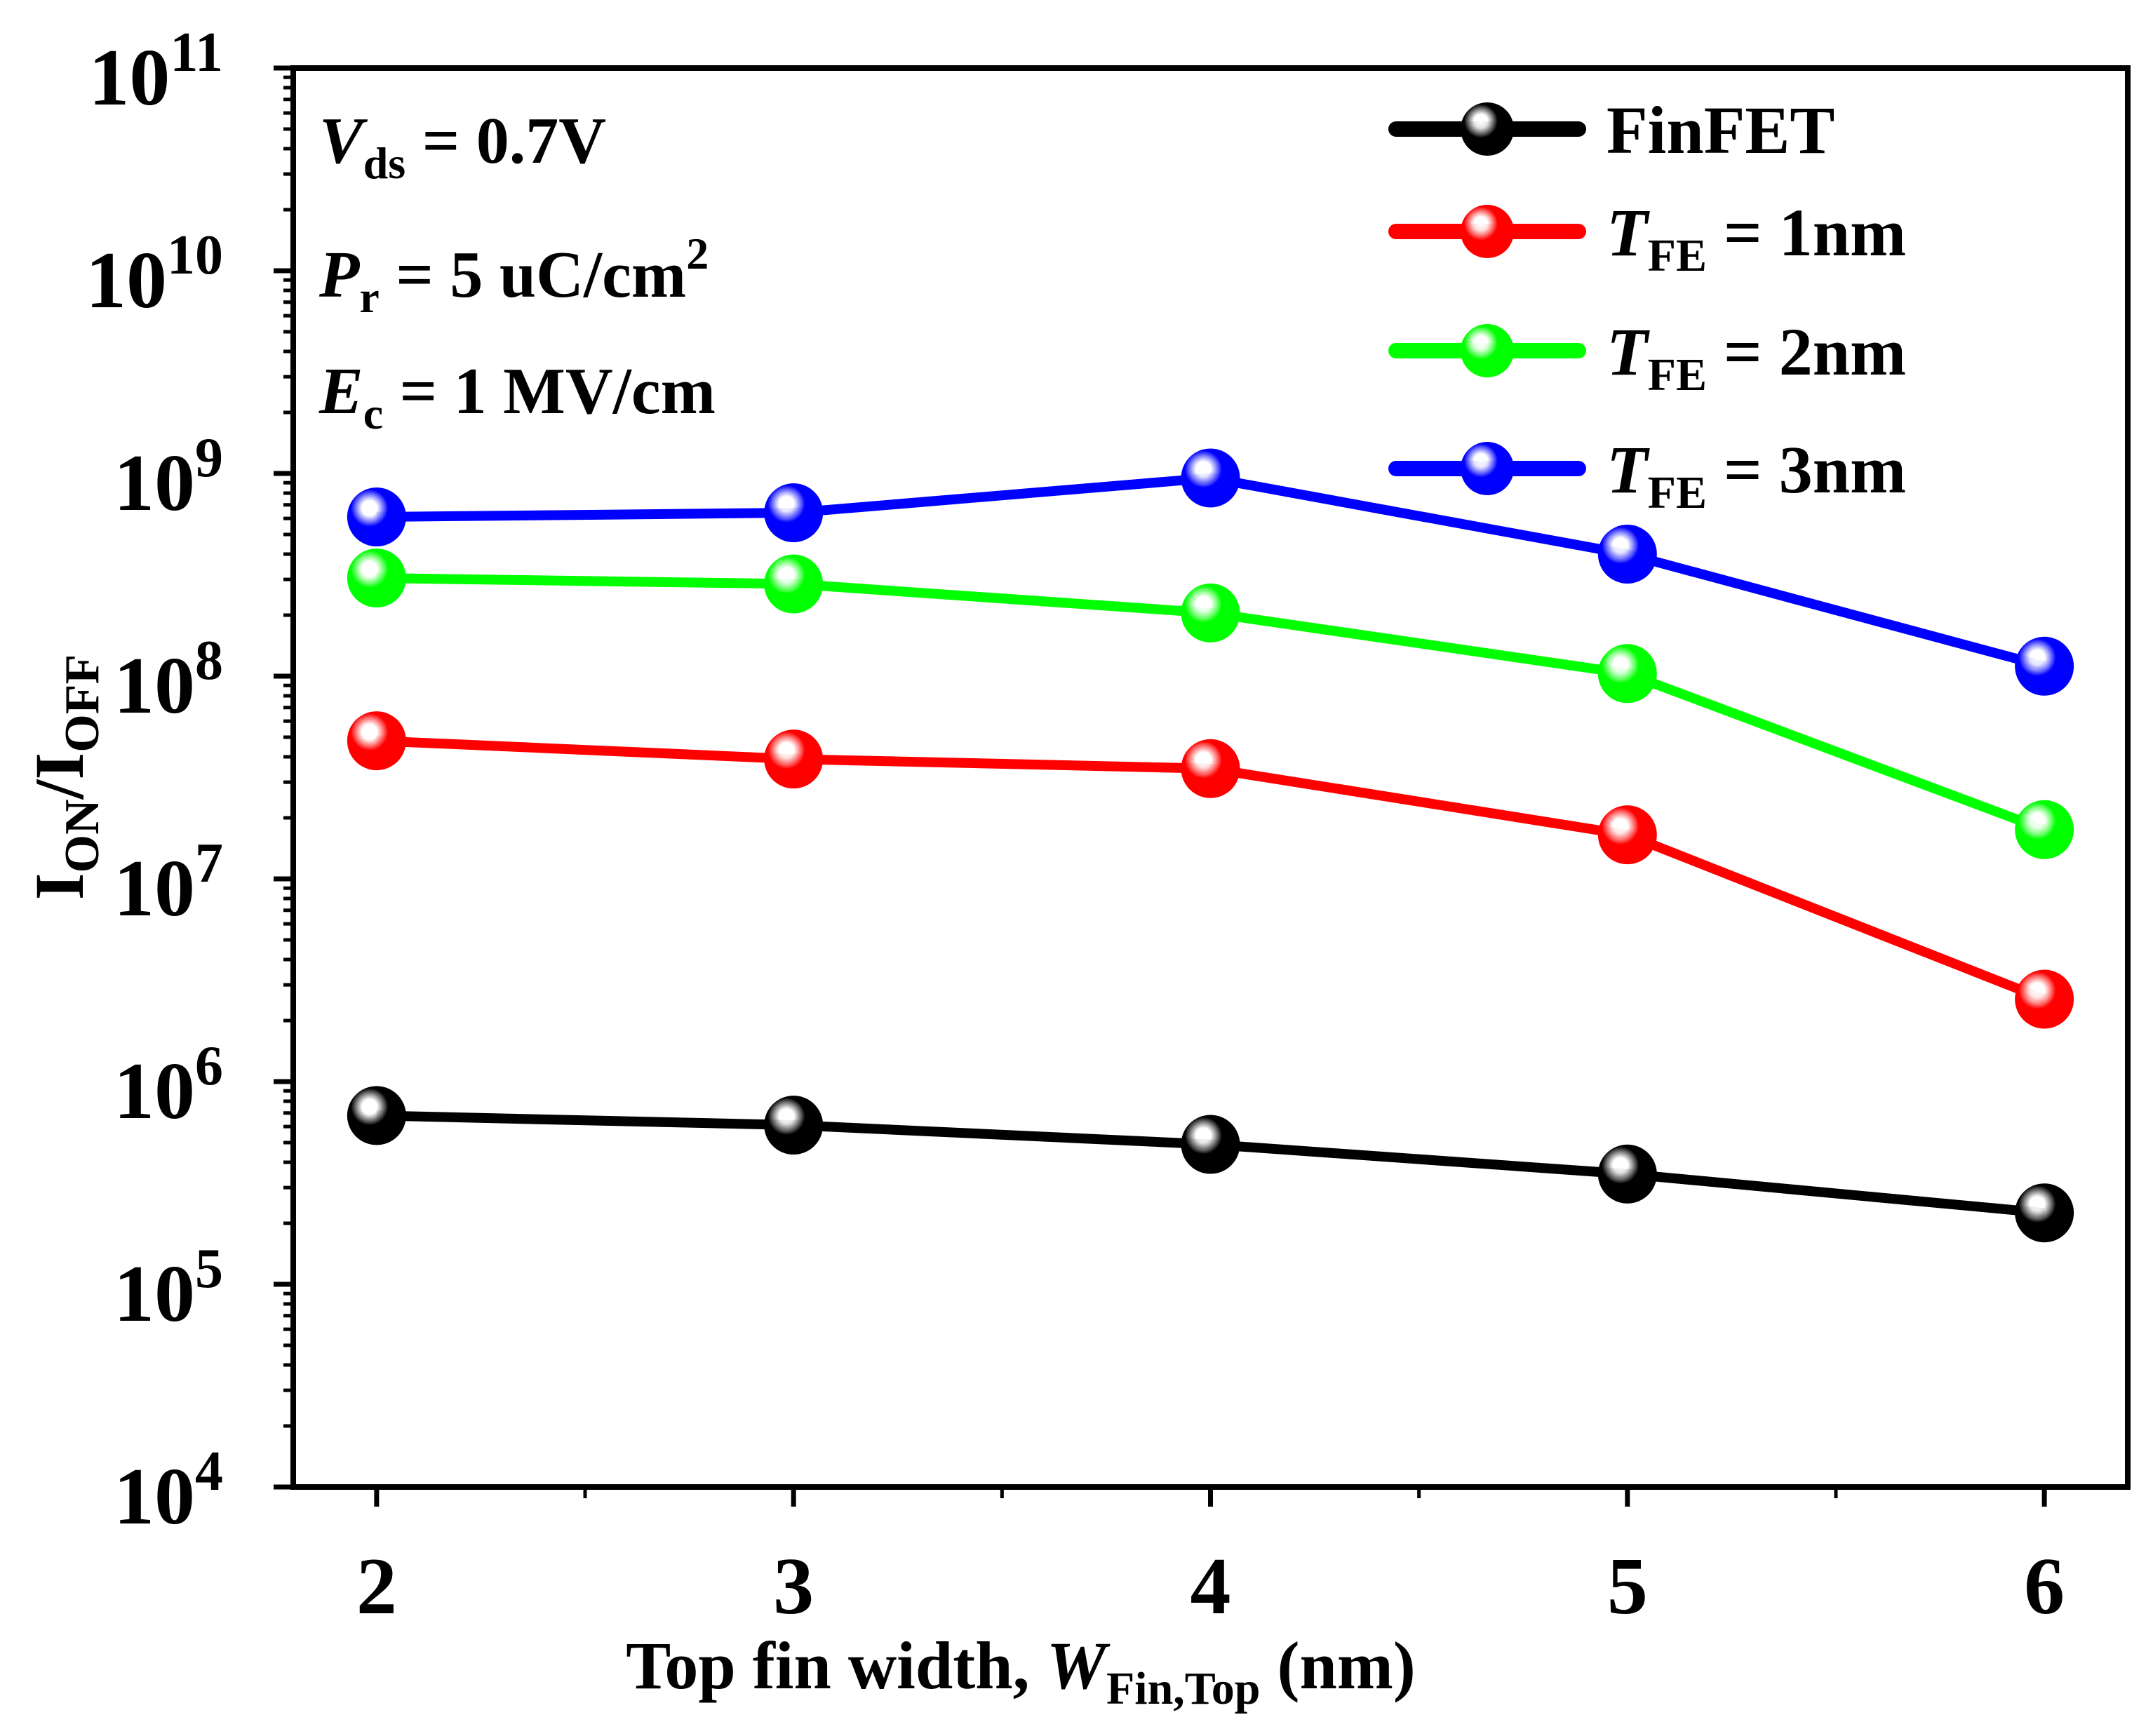  What do you see at coordinates (513, 275) in the screenshot?
I see `annotation-pr: Pr = 5 uC/cm2` at bounding box center [513, 275].